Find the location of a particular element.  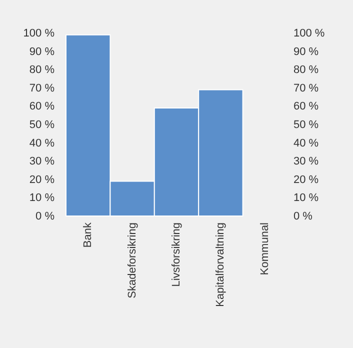

y-tick-label: 50 % is located at coordinates (42, 125).